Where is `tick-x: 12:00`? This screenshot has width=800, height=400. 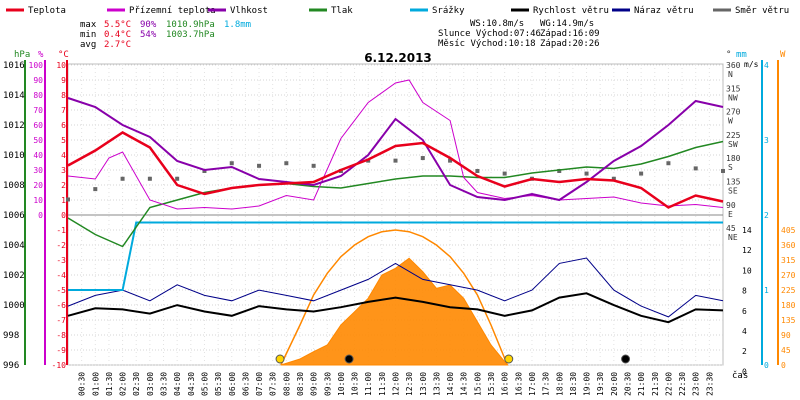
tick-x: 12:00 is located at coordinates (396, 384).